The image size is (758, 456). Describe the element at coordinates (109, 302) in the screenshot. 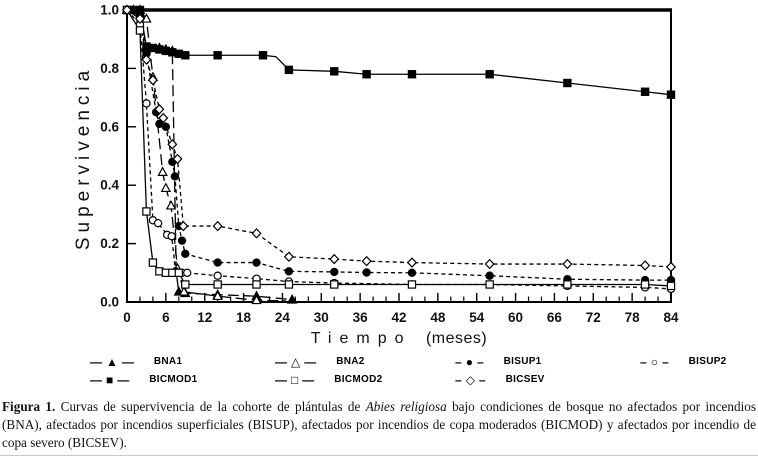

I see `y-tick-label: 0.0` at that location.